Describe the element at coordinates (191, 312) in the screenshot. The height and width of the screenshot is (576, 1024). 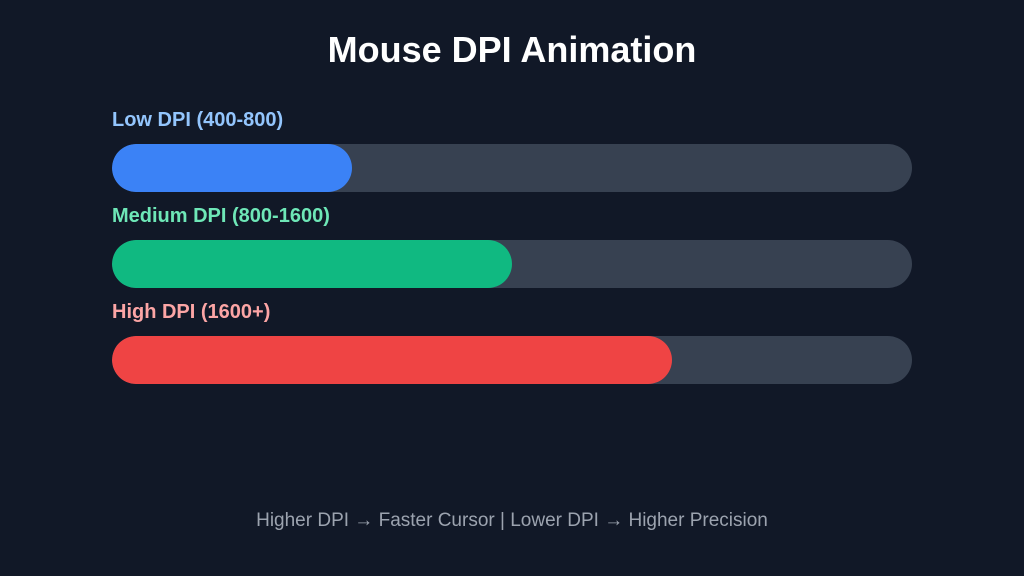
I see `high-dpi-label: High DPI (1600+)` at that location.